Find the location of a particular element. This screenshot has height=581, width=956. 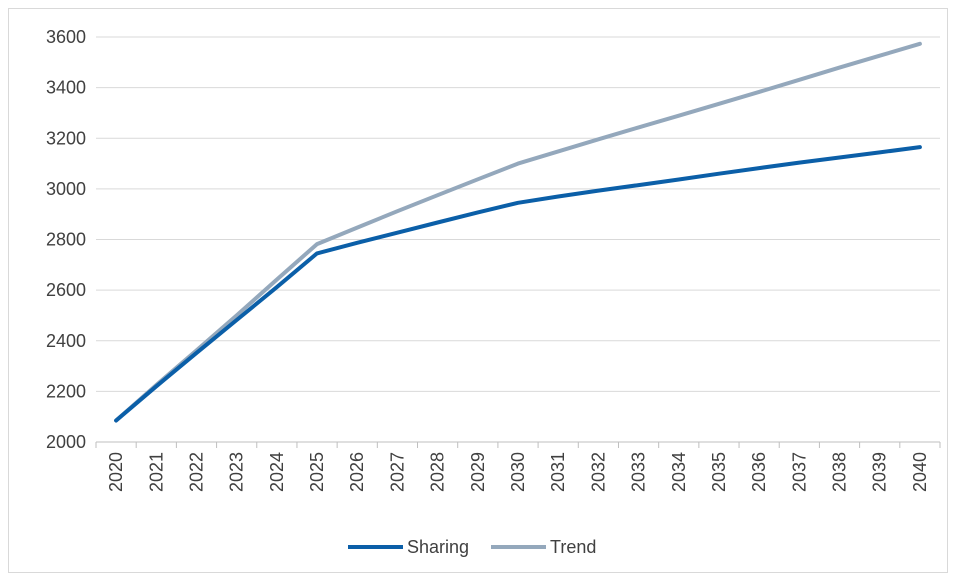

legend: Sharing Trend is located at coordinates (472, 547).